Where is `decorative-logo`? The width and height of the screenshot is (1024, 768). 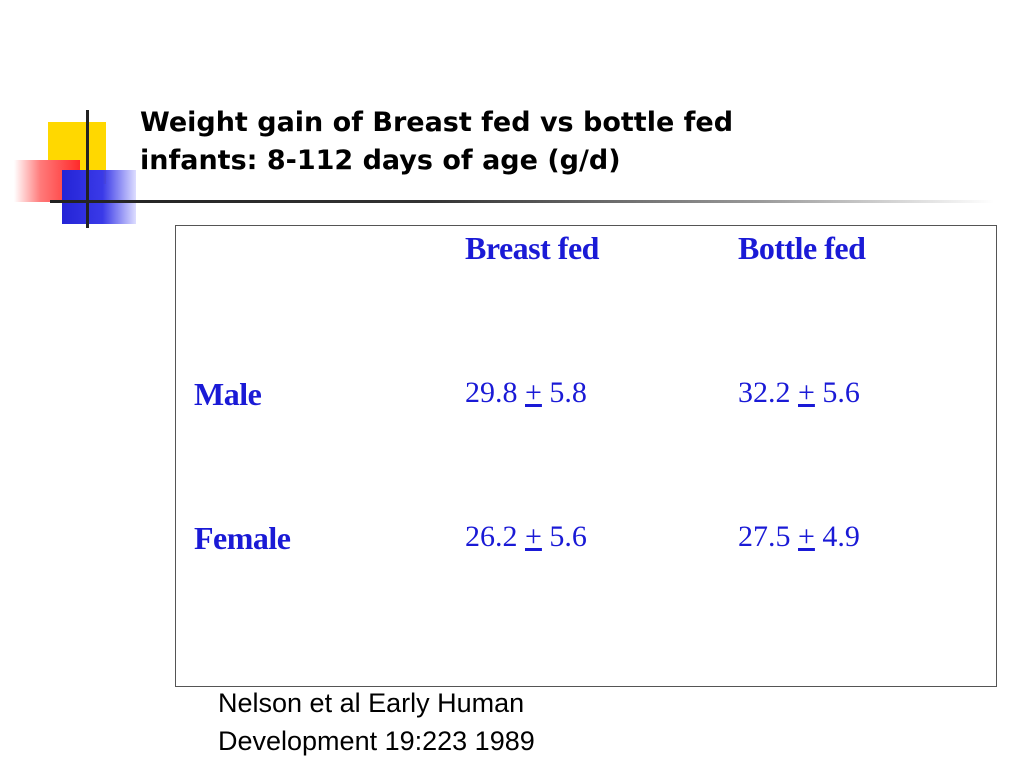 decorative-logo is located at coordinates (75, 120).